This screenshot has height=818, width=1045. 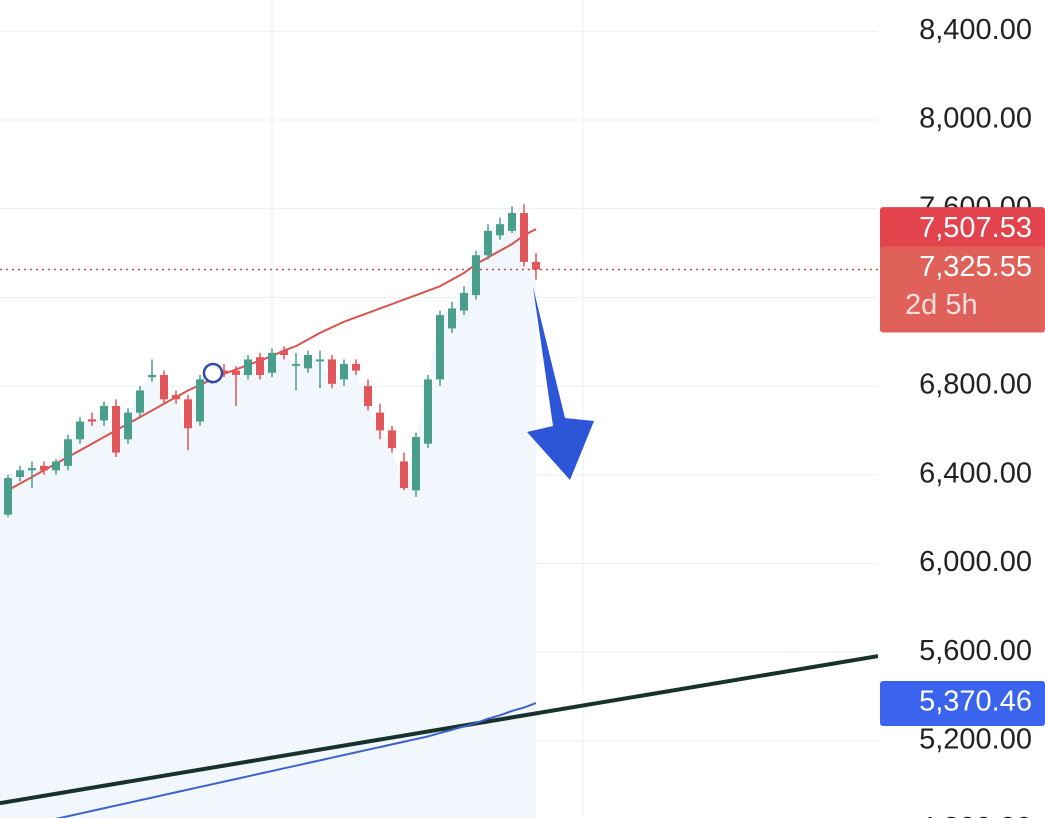 I want to click on y-tick-label: 8,400.00, so click(x=975, y=30).